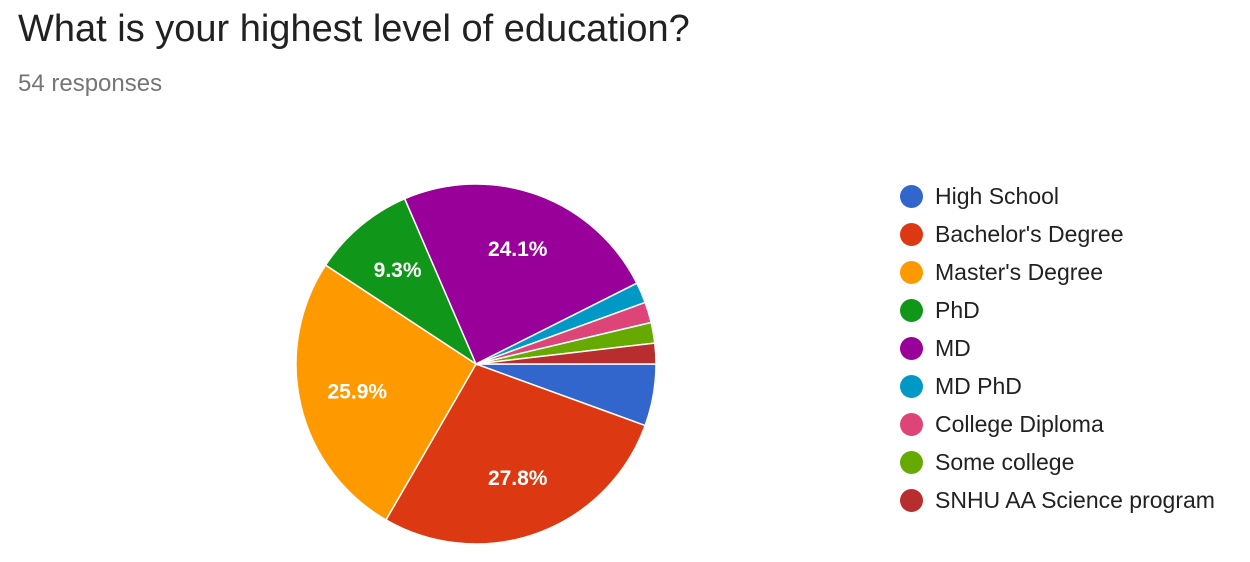 This screenshot has height=562, width=1250. What do you see at coordinates (978, 385) in the screenshot?
I see `legend-label: MD PhD` at bounding box center [978, 385].